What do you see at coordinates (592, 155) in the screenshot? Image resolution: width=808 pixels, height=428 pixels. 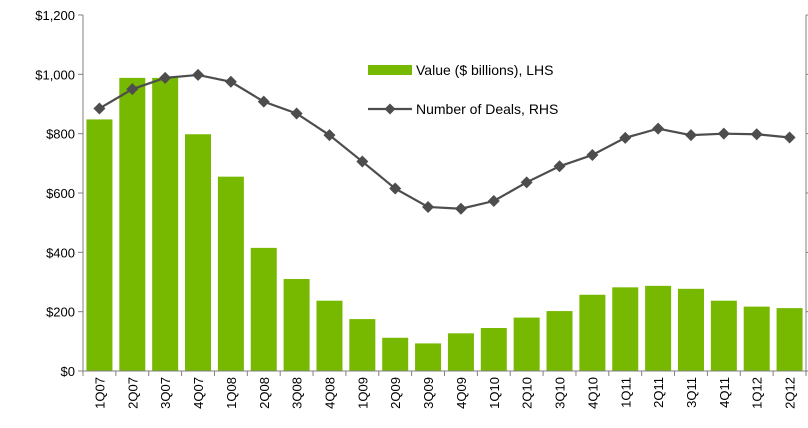 I see `deals-marker-4Q10` at bounding box center [592, 155].